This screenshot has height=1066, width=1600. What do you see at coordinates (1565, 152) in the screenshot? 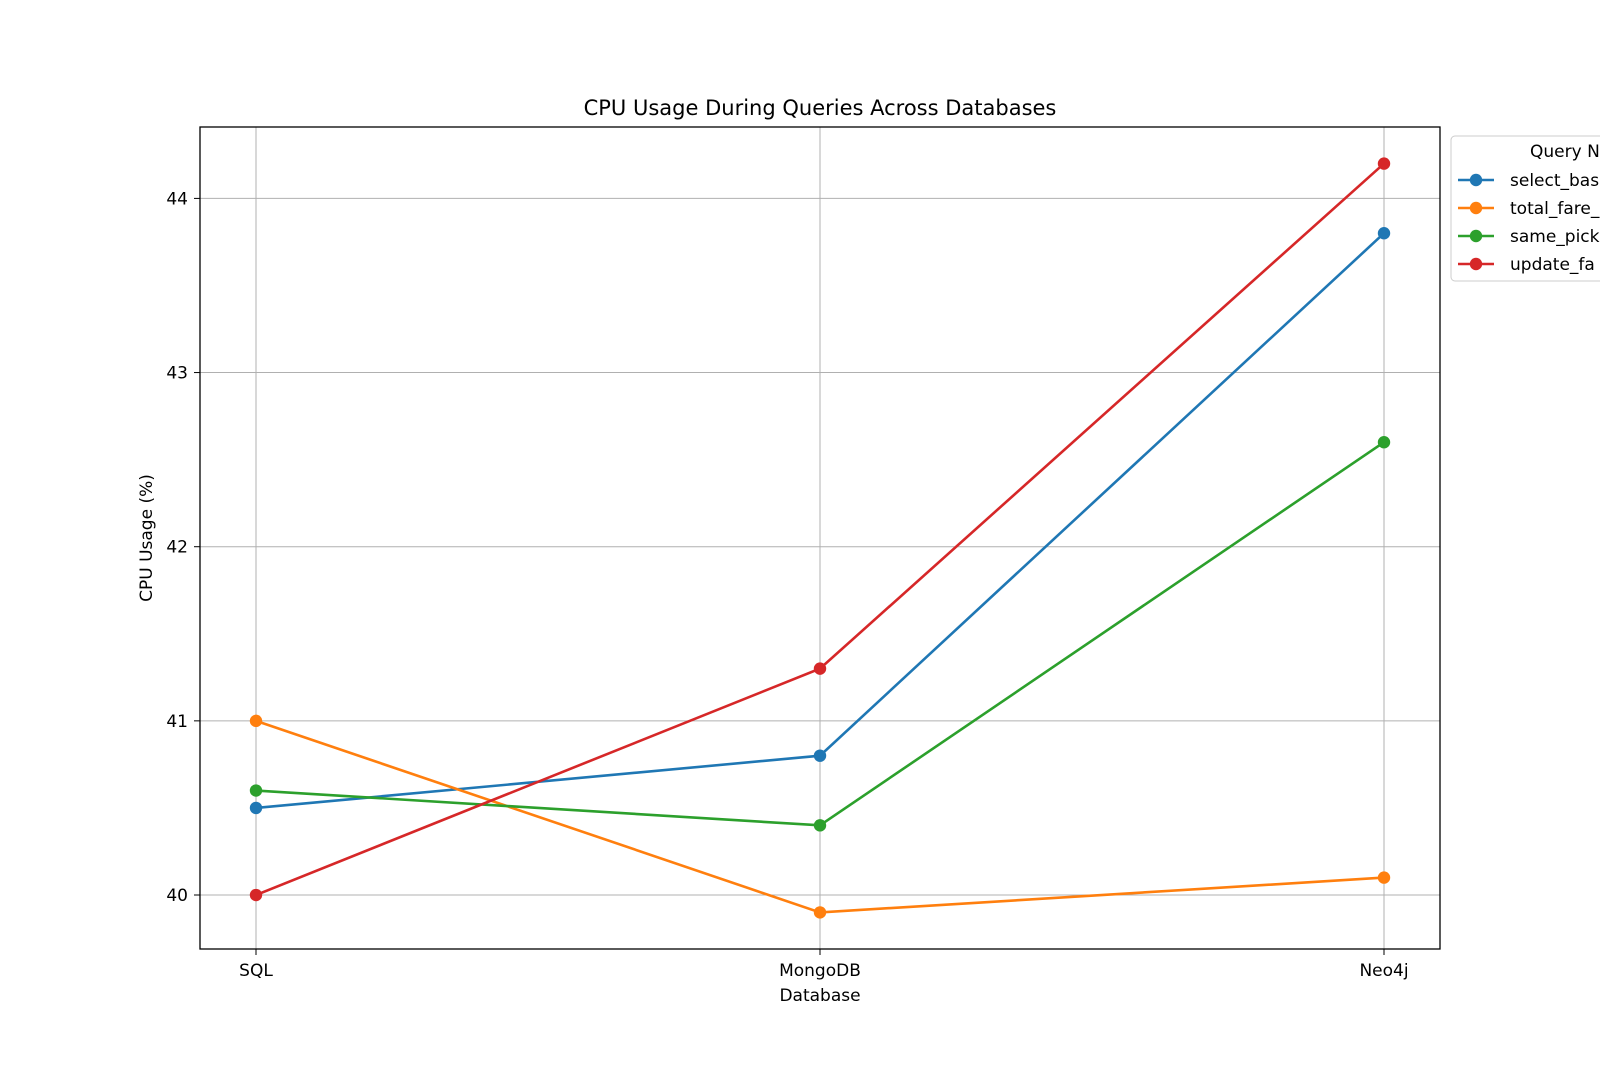
I see `legend-title: Query N` at bounding box center [1565, 152].